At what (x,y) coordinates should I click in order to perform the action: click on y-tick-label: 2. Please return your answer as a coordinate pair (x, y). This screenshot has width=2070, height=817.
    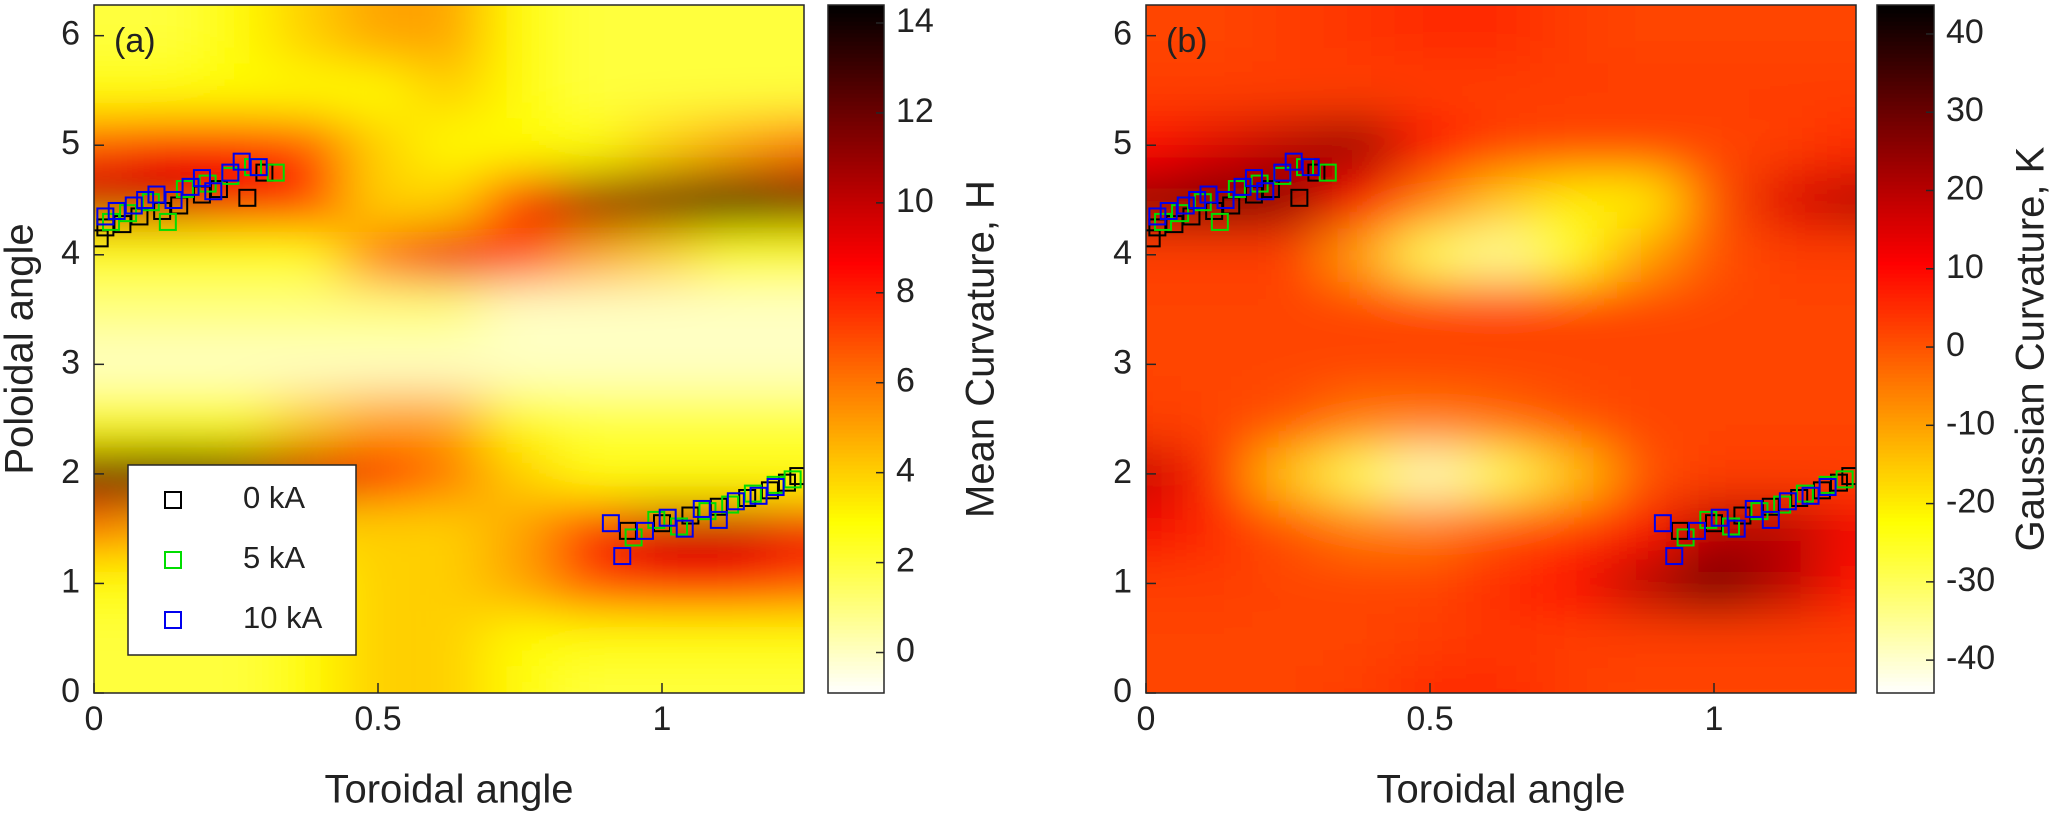
    Looking at the image, I should click on (1122, 472).